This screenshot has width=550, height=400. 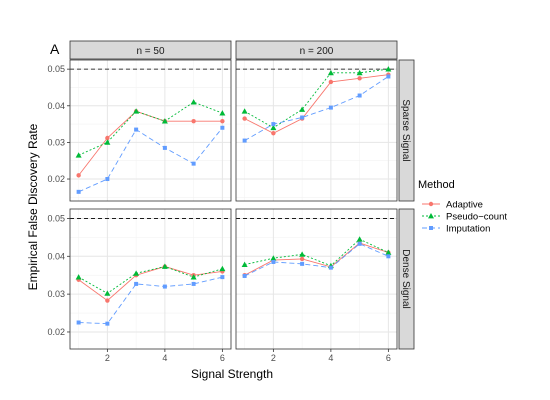 I want to click on facet-strip-row-label: Sparse Signal, so click(x=405, y=130).